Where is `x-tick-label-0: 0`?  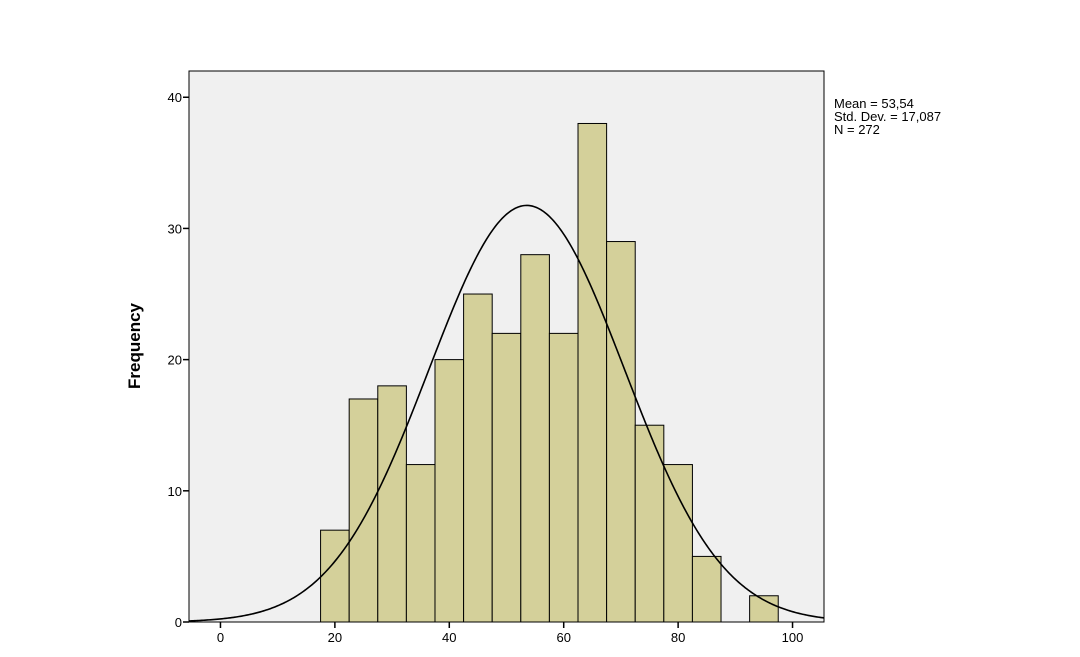
x-tick-label-0: 0 is located at coordinates (220, 637).